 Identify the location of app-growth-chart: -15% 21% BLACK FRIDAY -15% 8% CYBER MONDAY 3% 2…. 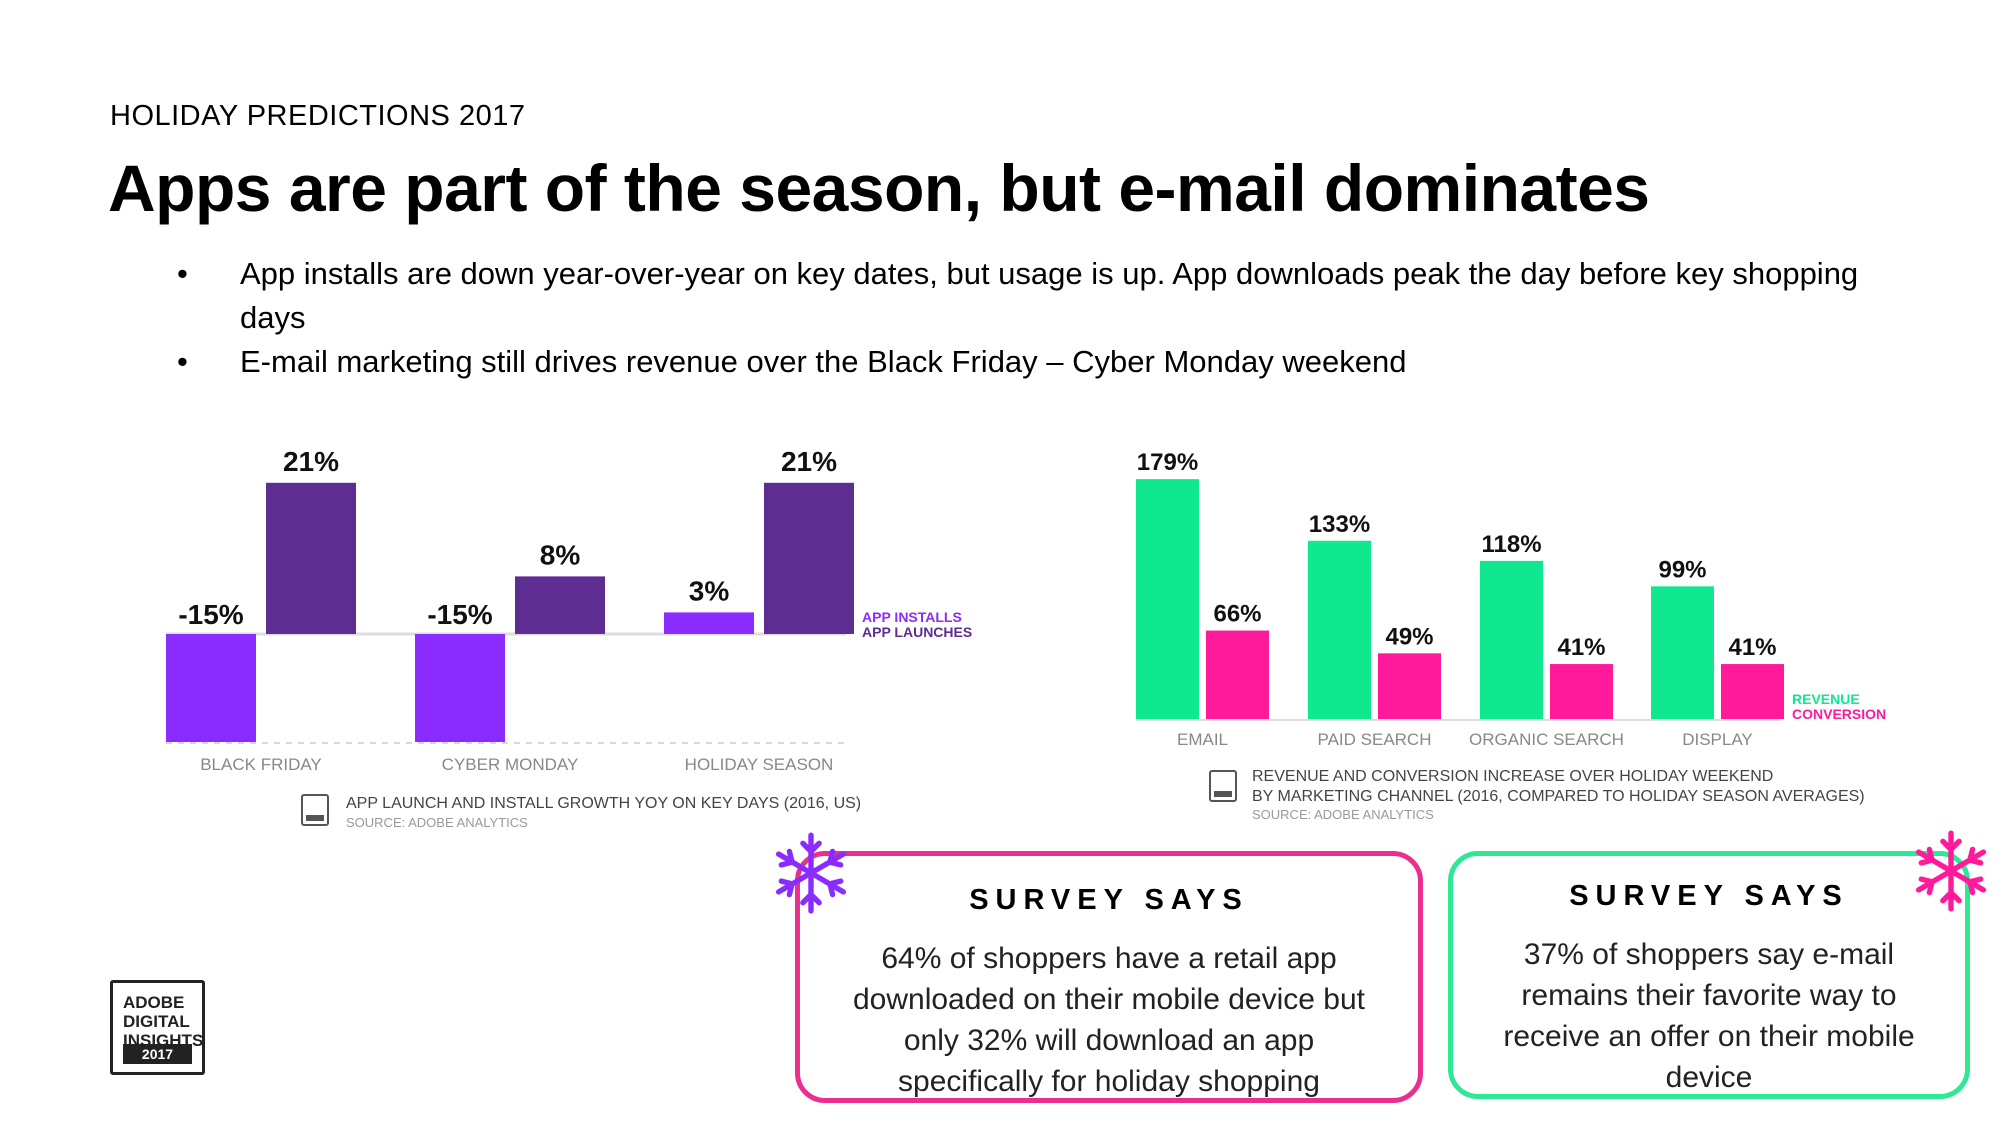
(569, 610).